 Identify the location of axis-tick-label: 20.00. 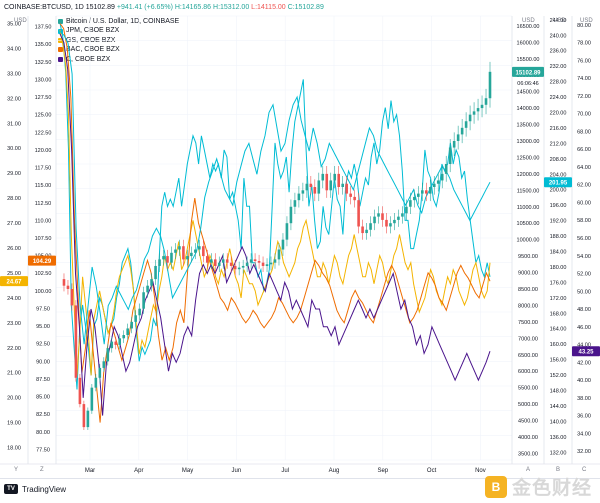
(14, 399).